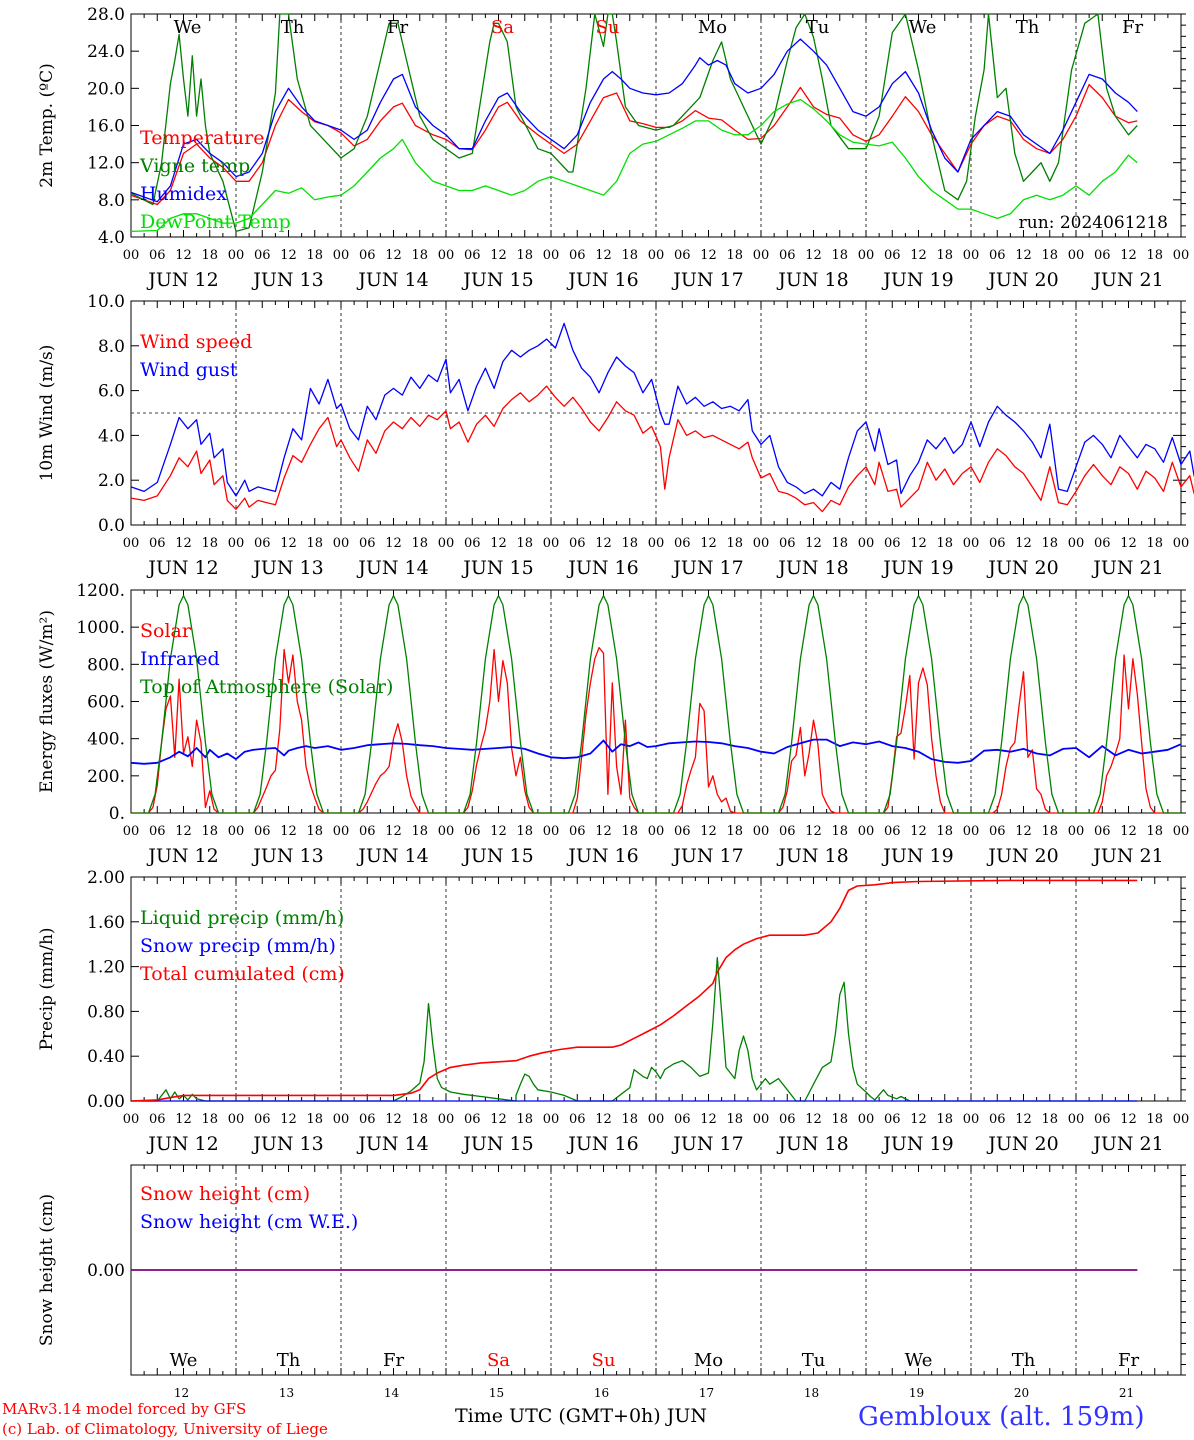 This screenshot has height=1440, width=1194. Describe the element at coordinates (602, 856) in the screenshot. I see `date-label: JUN 16` at that location.